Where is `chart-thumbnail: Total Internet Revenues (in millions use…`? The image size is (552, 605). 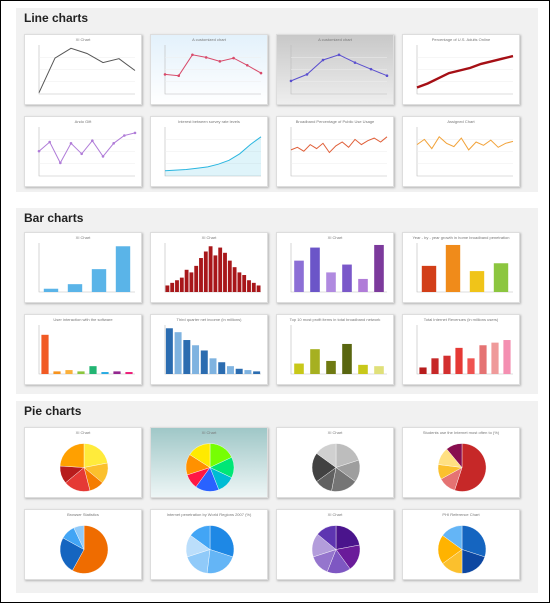 chart-thumbnail: Total Internet Revenues (in millions use… is located at coordinates (461, 349).